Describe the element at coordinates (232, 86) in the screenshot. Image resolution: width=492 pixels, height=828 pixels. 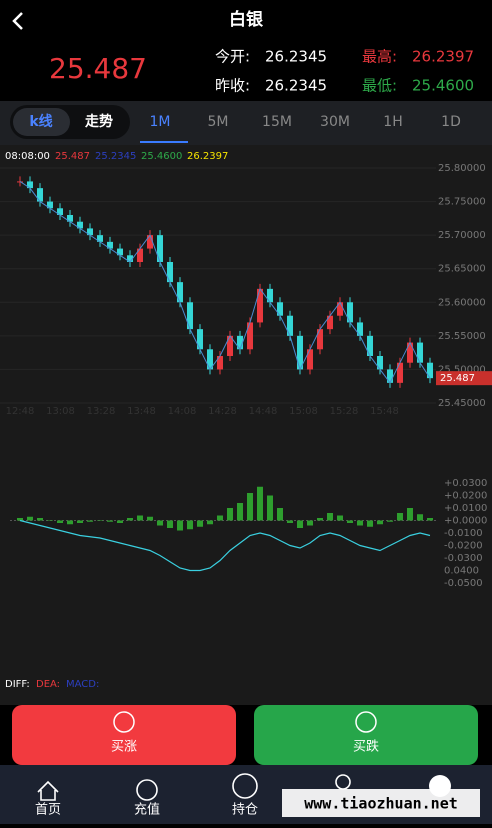
I see `prev-label: 昨收:` at that location.